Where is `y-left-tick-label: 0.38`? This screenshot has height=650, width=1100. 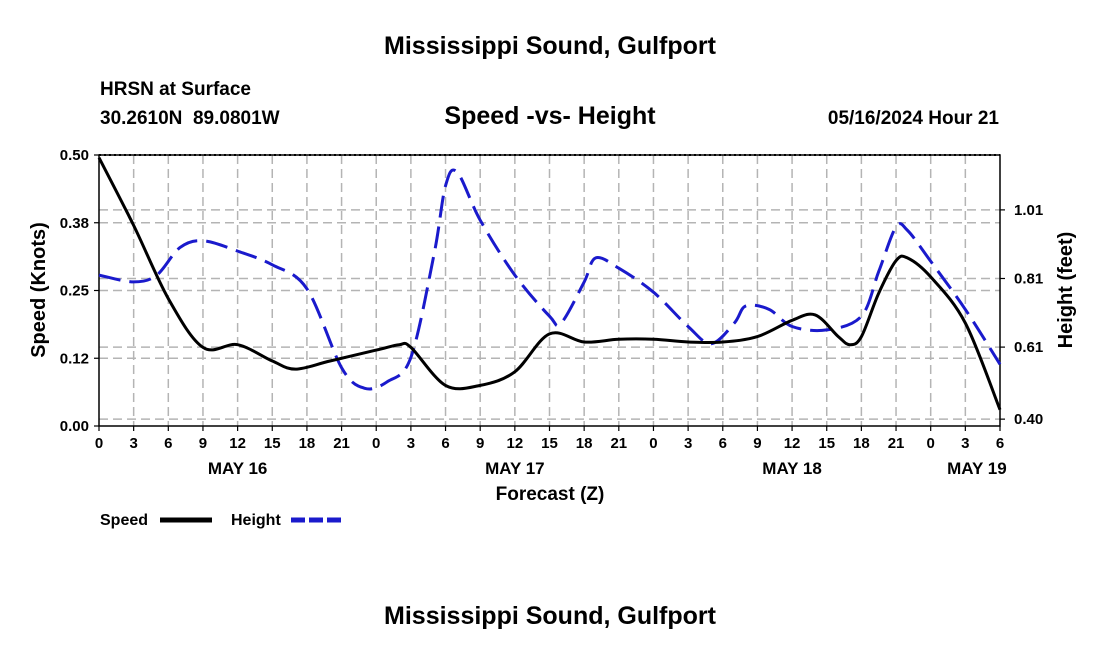 y-left-tick-label: 0.38 is located at coordinates (74, 223).